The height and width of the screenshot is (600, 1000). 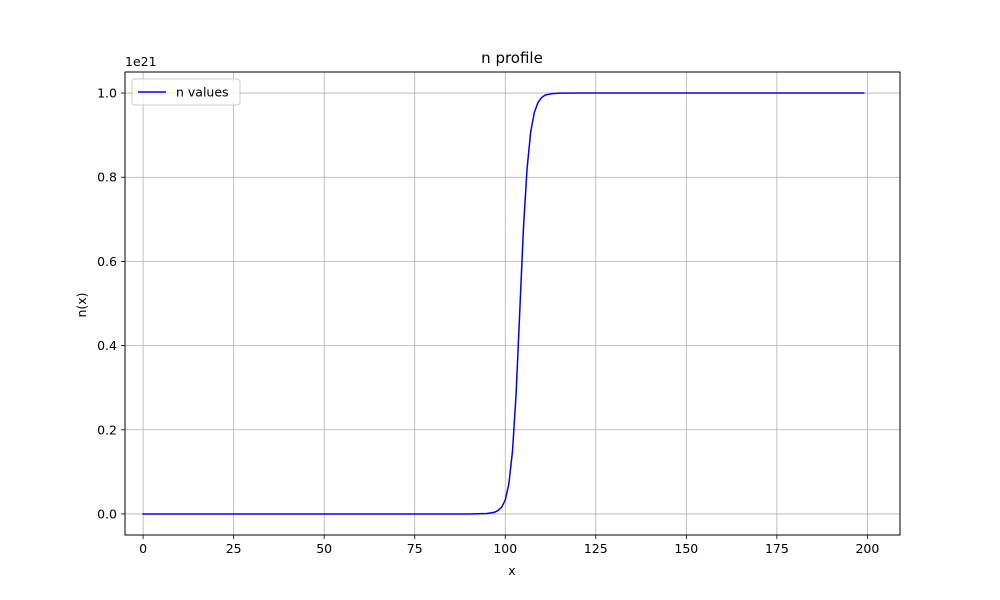 What do you see at coordinates (107, 93) in the screenshot?
I see `y-tick-label: 1.0` at bounding box center [107, 93].